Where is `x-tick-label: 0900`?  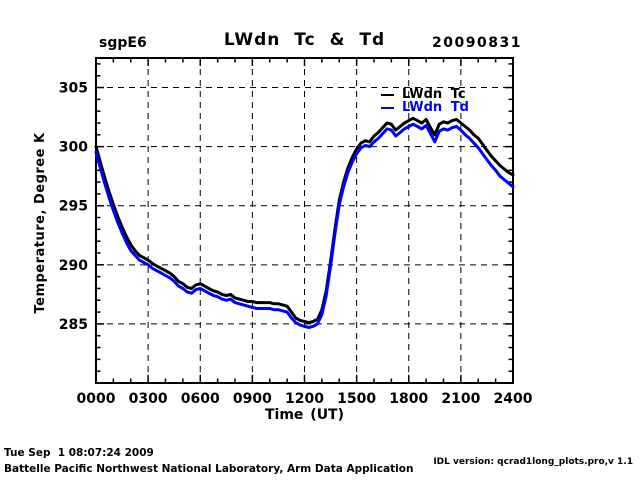
x-tick-label: 0900 is located at coordinates (252, 399).